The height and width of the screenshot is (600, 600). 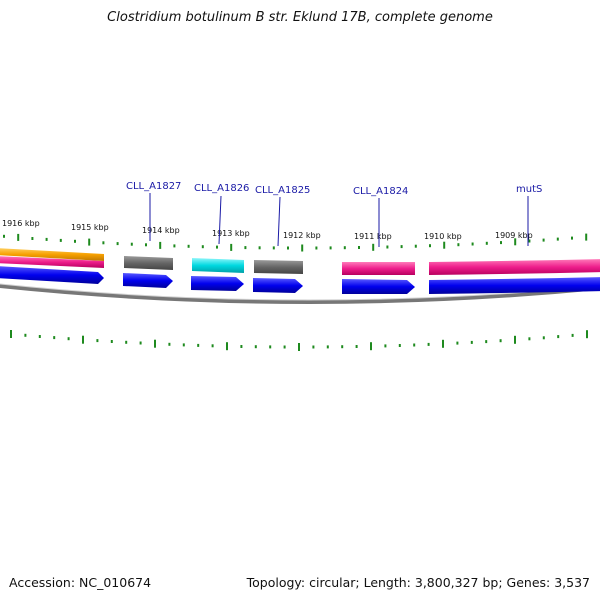 What do you see at coordinates (161, 230) in the screenshot?
I see `tick-label-1914: 1914 kbp` at bounding box center [161, 230].